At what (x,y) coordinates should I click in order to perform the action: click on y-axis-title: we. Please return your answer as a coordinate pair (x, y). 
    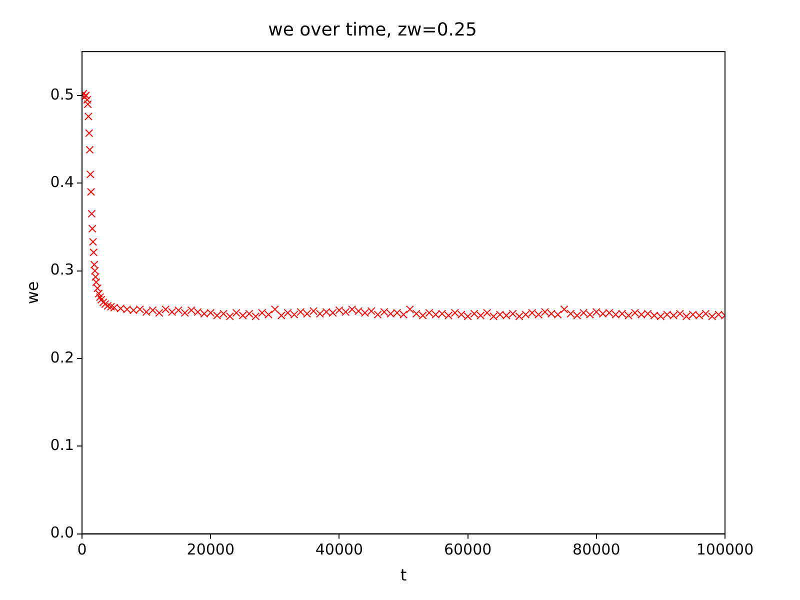
    Looking at the image, I should click on (32, 292).